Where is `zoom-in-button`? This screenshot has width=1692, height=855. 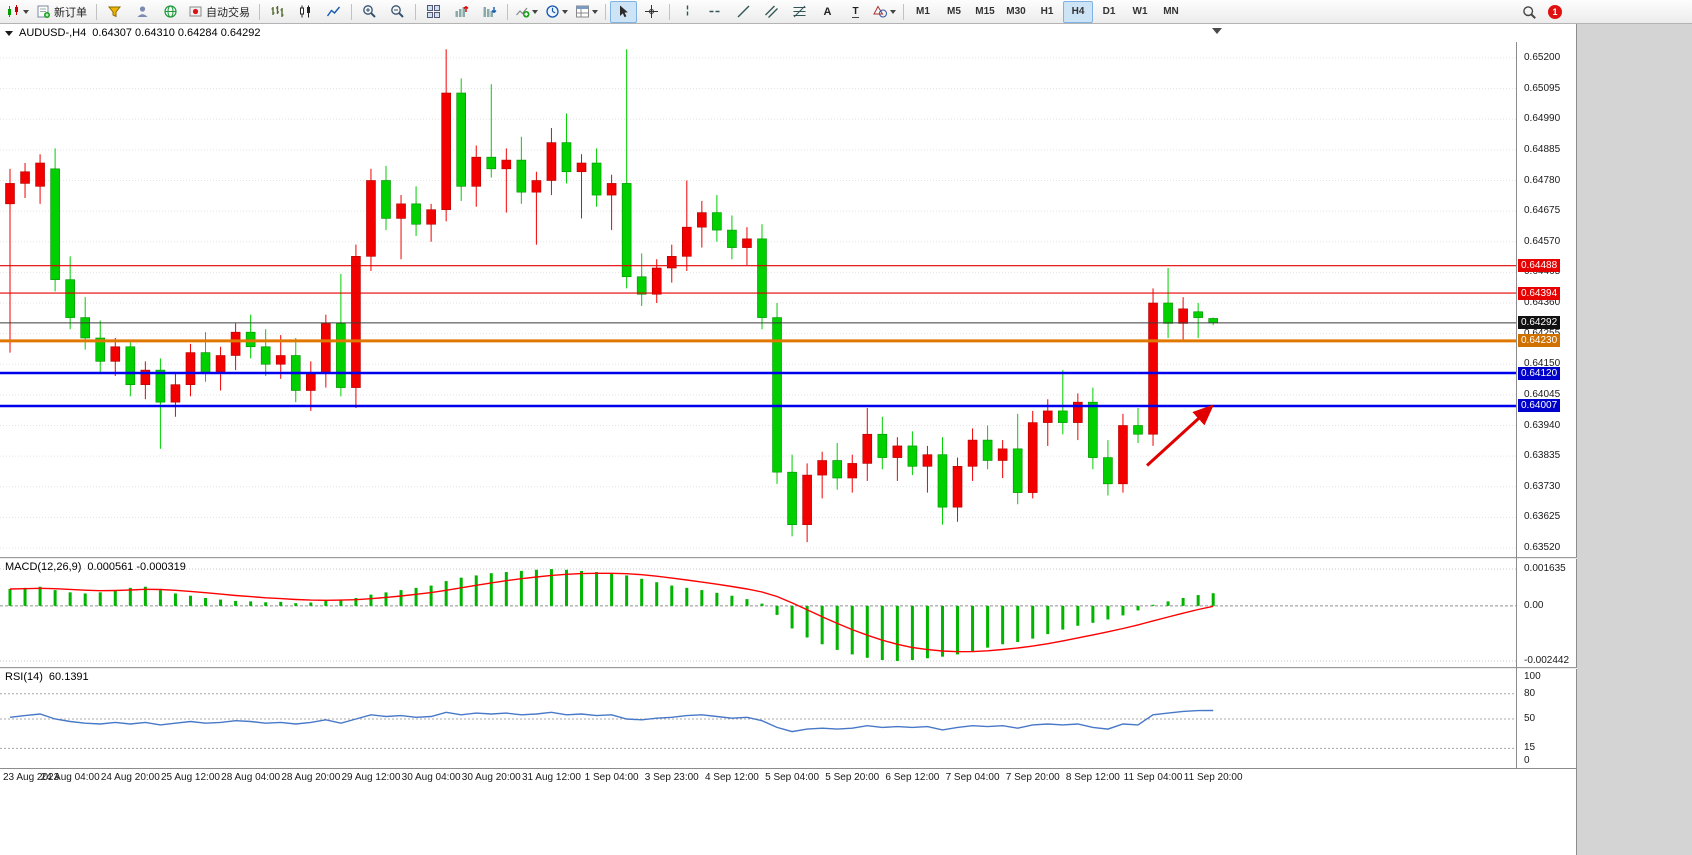 zoom-in-button is located at coordinates (369, 12).